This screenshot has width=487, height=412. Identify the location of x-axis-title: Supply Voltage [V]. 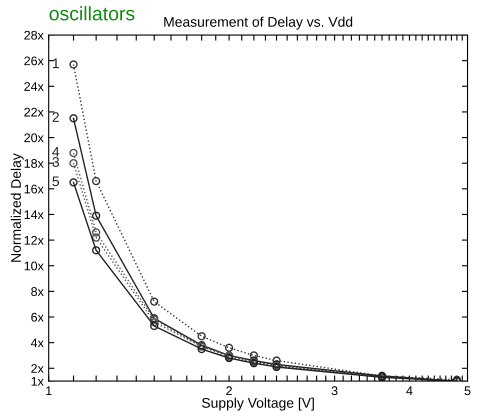
(258, 404).